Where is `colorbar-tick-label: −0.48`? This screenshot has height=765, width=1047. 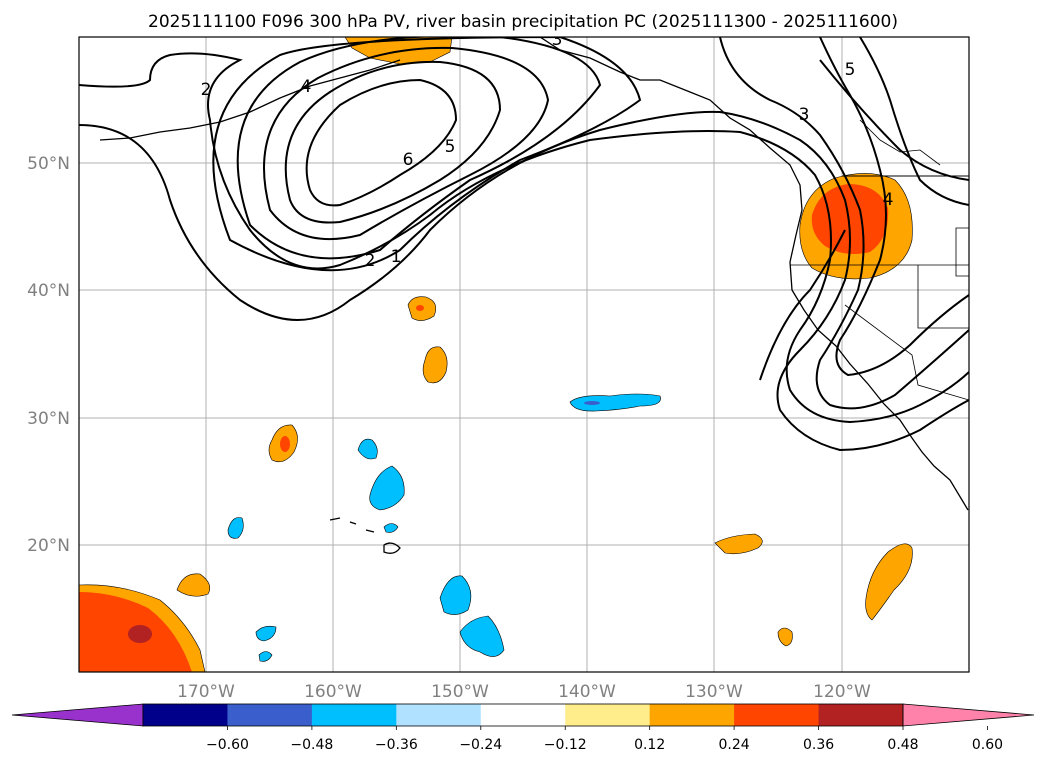
colorbar-tick-label: −0.48 is located at coordinates (311, 745).